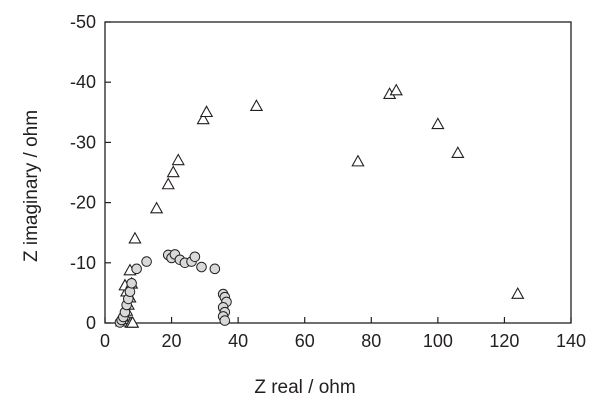 This screenshot has height=402, width=592. Describe the element at coordinates (304, 387) in the screenshot. I see `x-axis-label: Z real / ohm` at that location.